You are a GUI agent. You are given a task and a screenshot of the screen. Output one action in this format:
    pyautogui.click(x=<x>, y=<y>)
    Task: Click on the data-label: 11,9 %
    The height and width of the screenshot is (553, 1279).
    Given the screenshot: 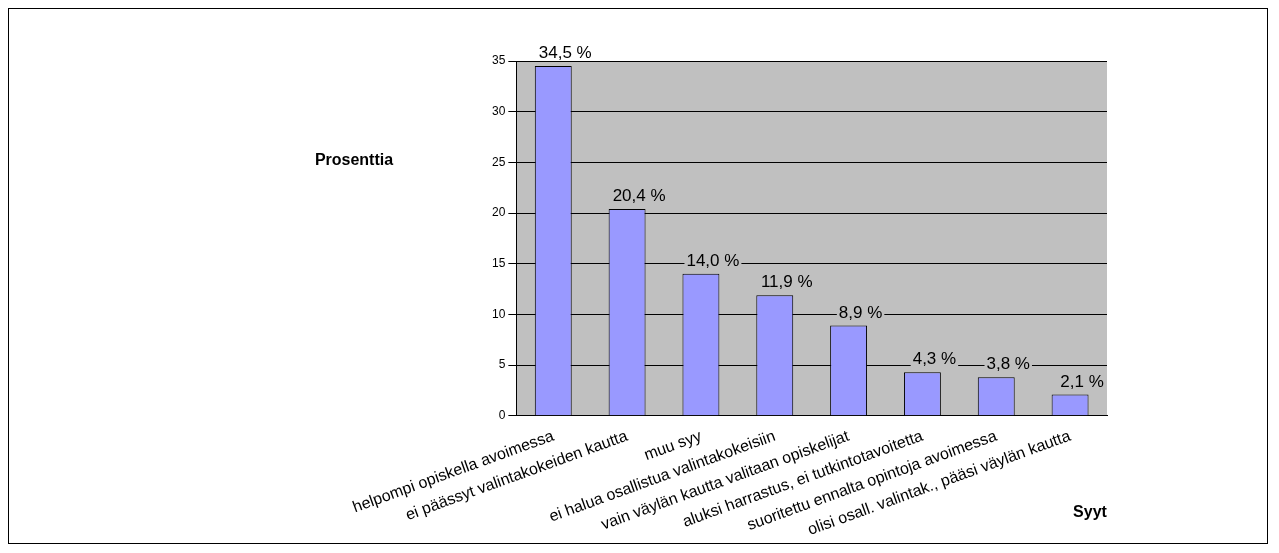 What is the action you would take?
    pyautogui.click(x=786, y=282)
    